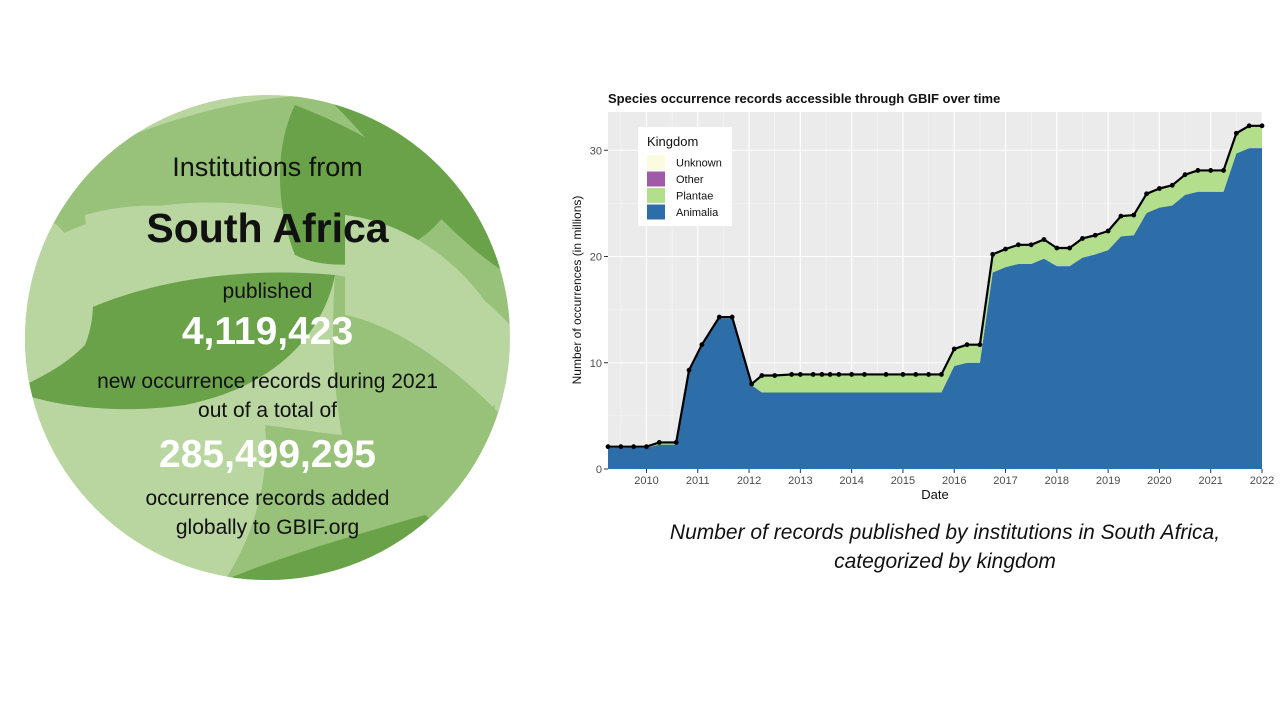 The image size is (1280, 720). Describe the element at coordinates (596, 364) in the screenshot. I see `y-tick-label: 10` at that location.